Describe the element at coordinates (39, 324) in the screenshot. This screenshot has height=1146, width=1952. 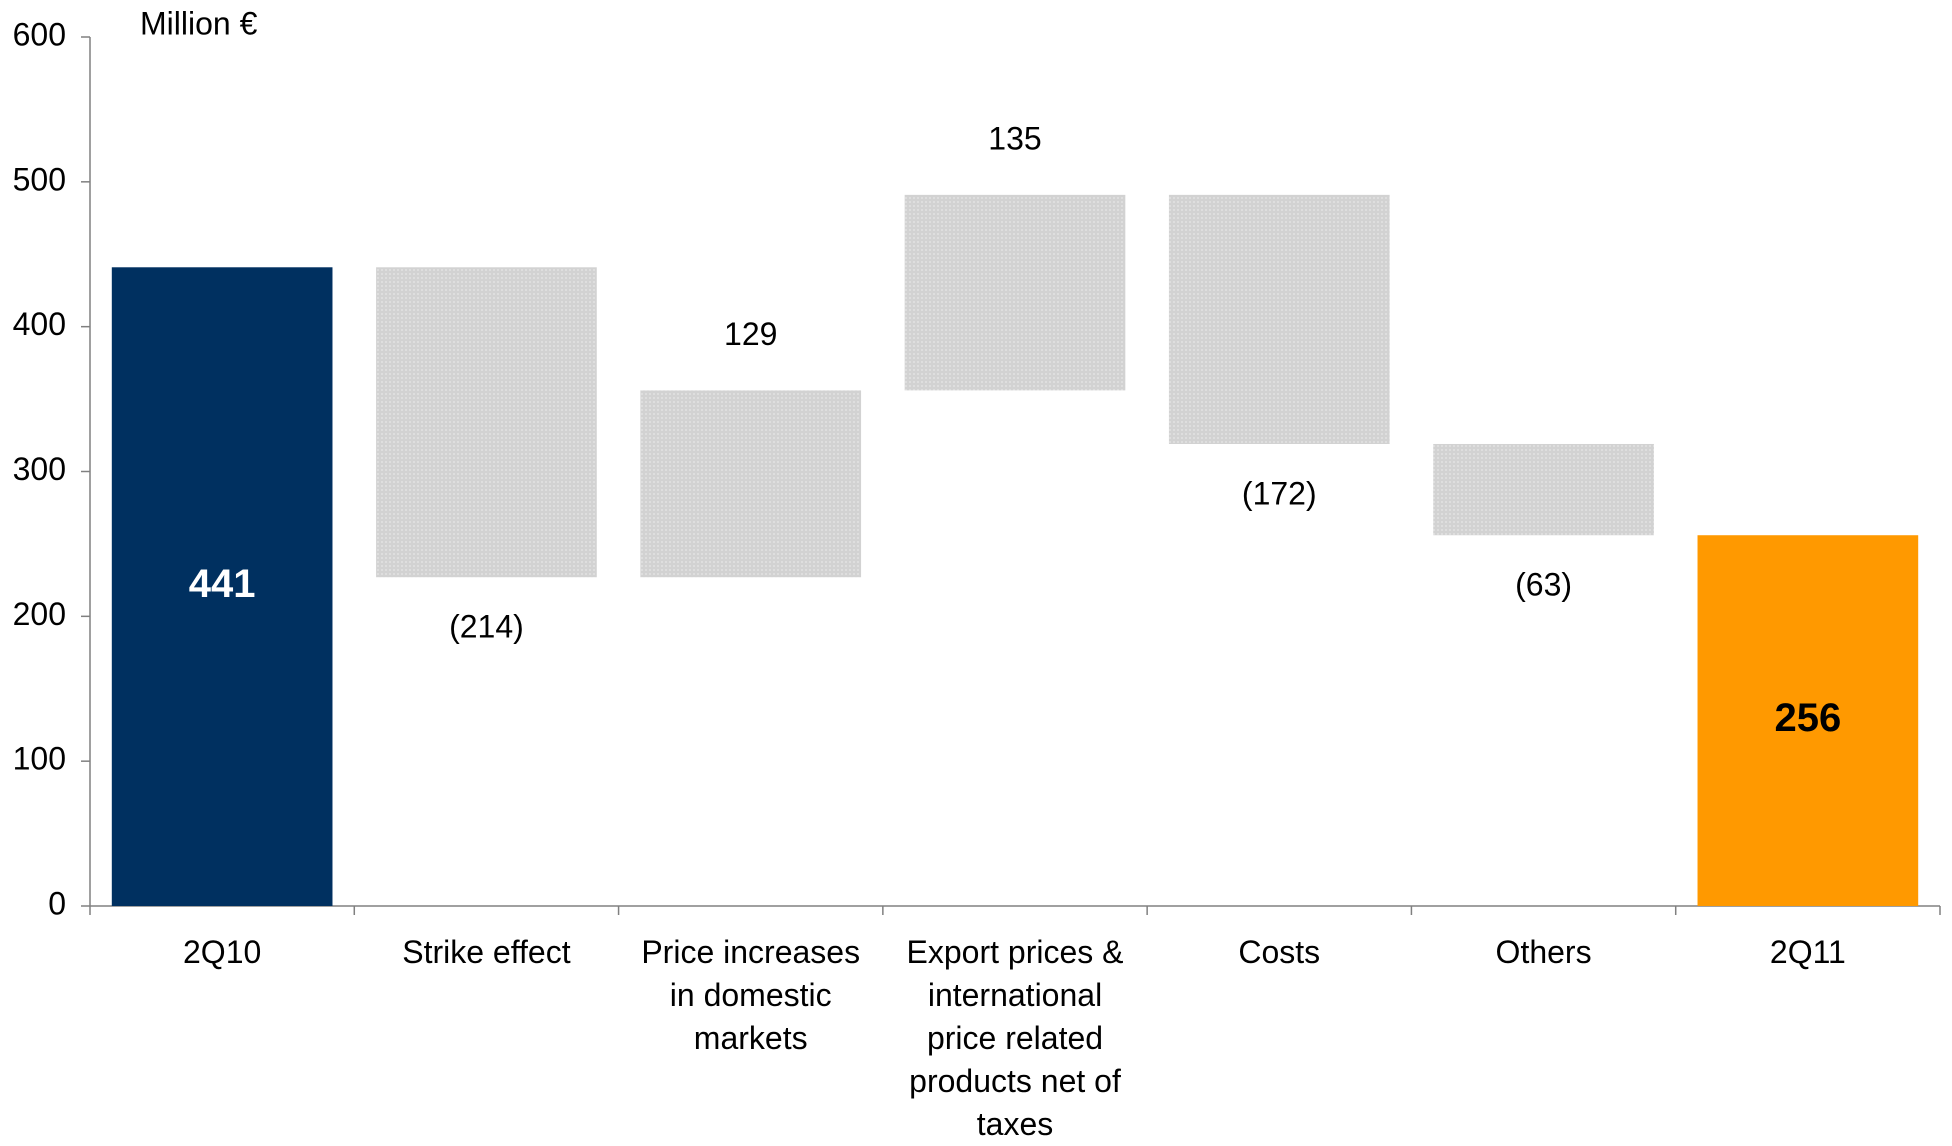
I see `y-tick-label: 400` at that location.